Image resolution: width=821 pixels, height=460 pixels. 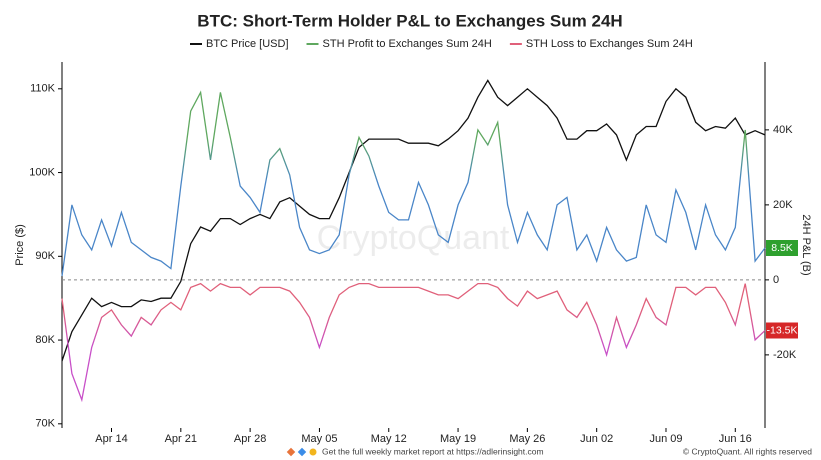 What do you see at coordinates (42, 172) in the screenshot?
I see `y-tick-label: 100K` at bounding box center [42, 172].